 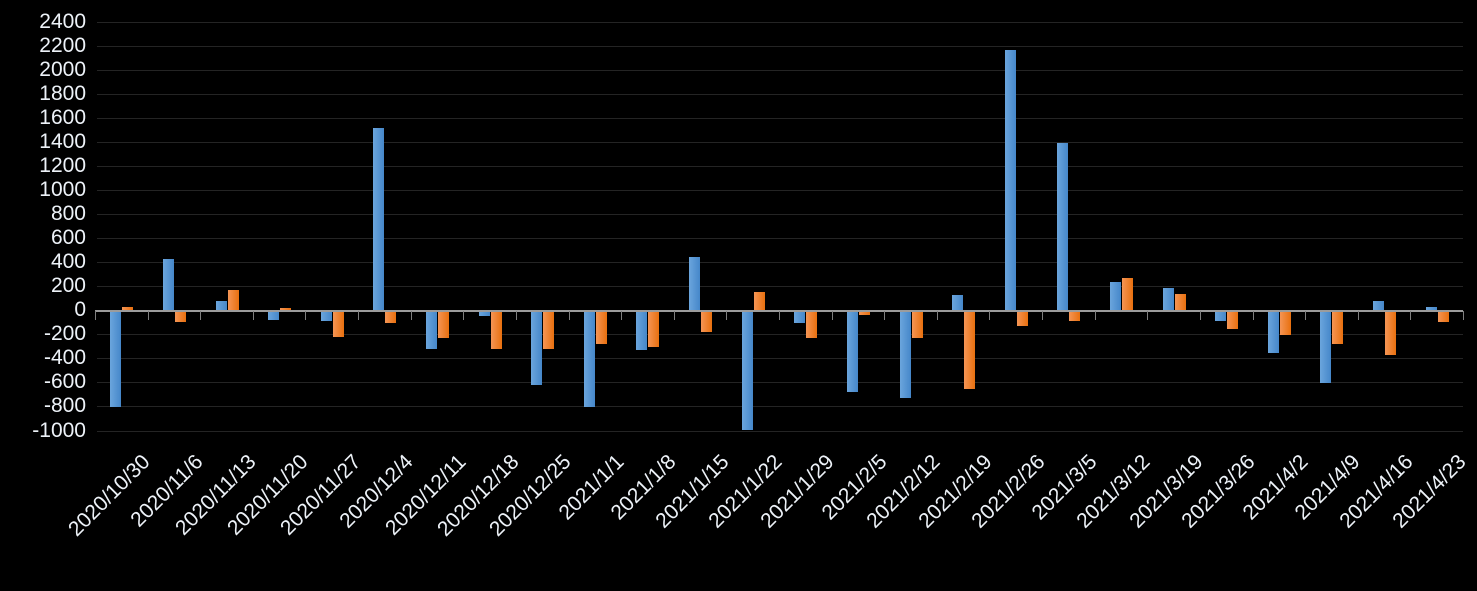 What do you see at coordinates (64, 334) in the screenshot?
I see `y-axis-tick-label: -200` at bounding box center [64, 334].